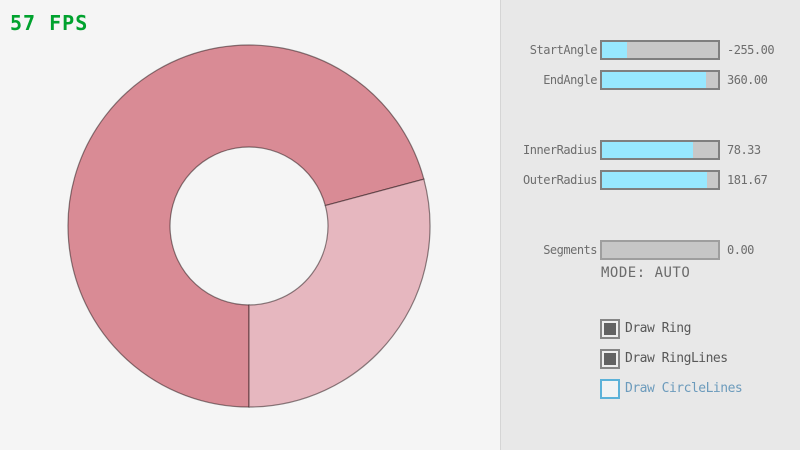 Image resolution: width=800 pixels, height=450 pixels. I want to click on draw-ringlines-checkbox, so click(610, 359).